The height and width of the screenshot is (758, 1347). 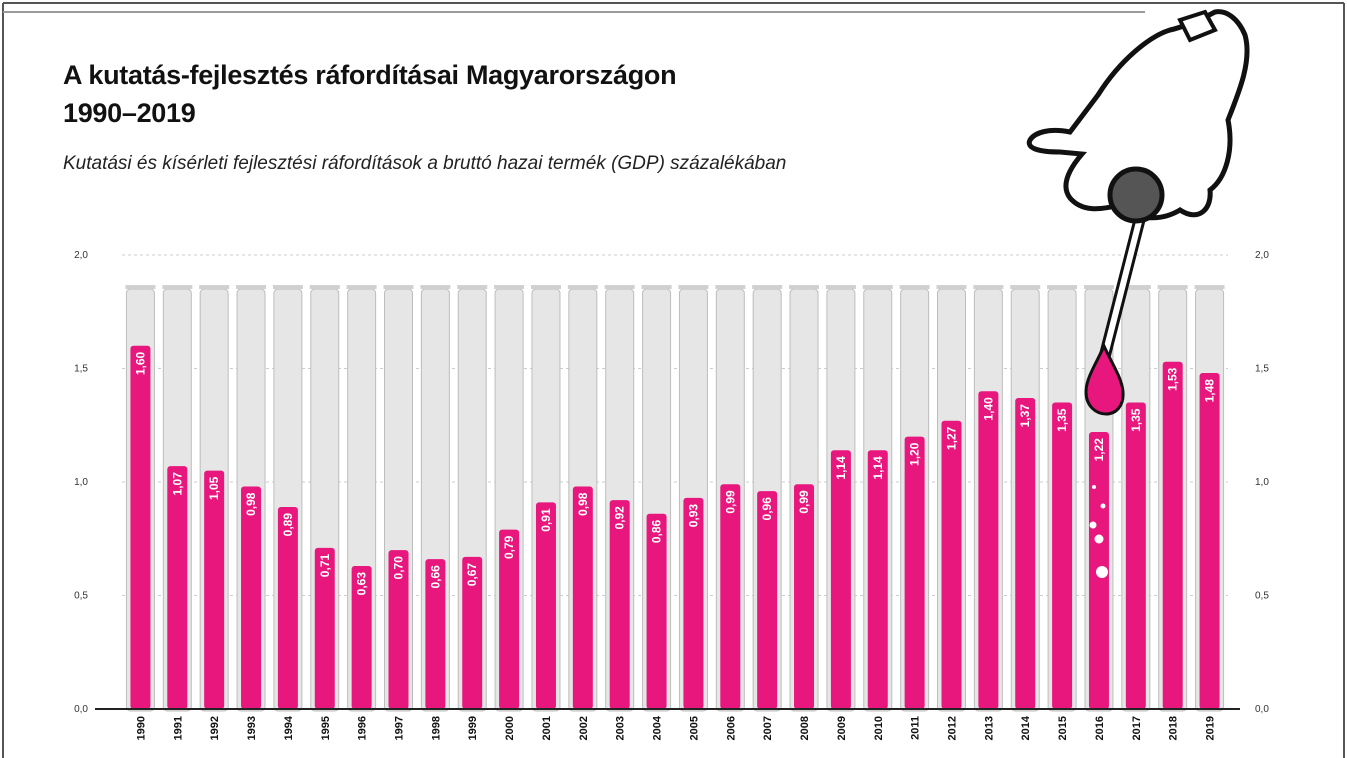 What do you see at coordinates (1025, 416) in the screenshot?
I see `bar-value-label: 1,37` at bounding box center [1025, 416].